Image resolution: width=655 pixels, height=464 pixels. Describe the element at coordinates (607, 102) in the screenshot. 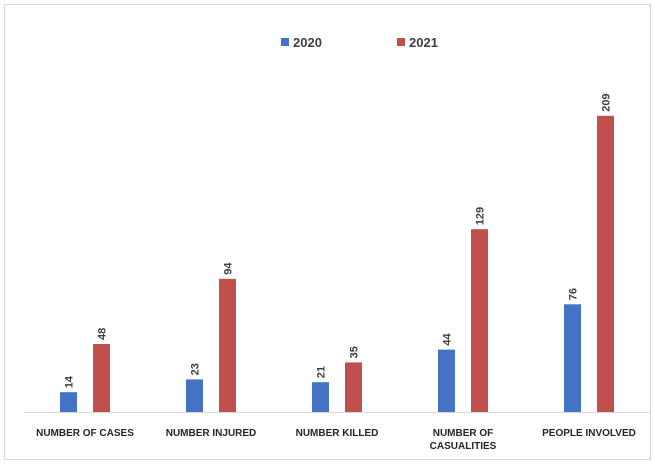

I see `data-label-2021-cat-4: 209` at that location.